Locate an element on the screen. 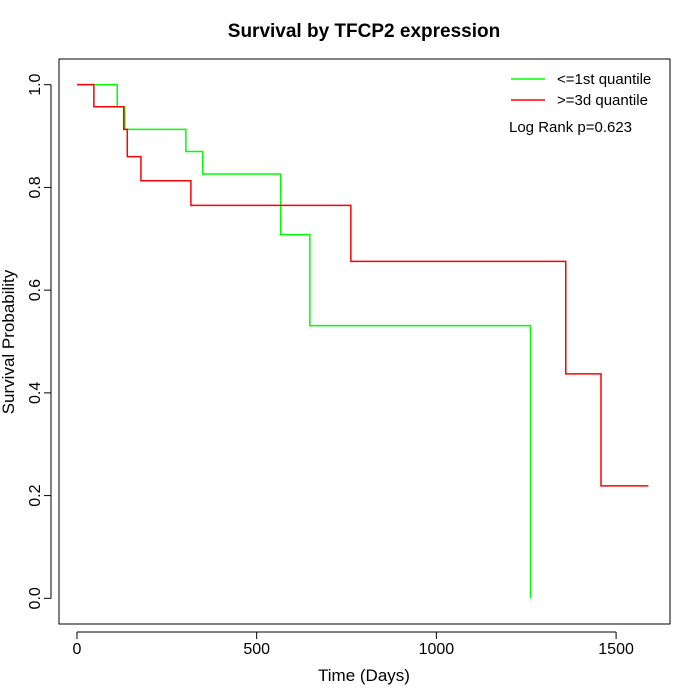 The image size is (700, 700). y-tick-label: 0.8 is located at coordinates (35, 187).